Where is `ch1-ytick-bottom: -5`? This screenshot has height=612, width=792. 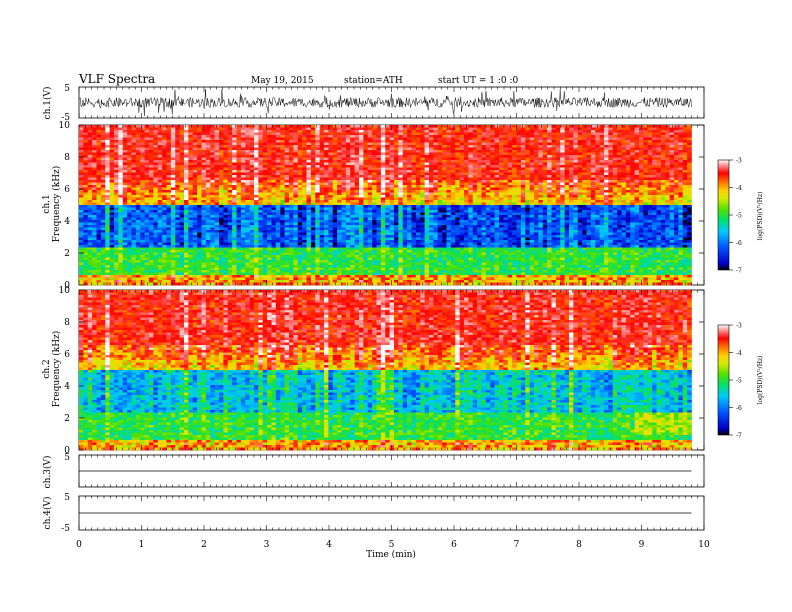 ch1-ytick-bottom: -5 is located at coordinates (65, 118).